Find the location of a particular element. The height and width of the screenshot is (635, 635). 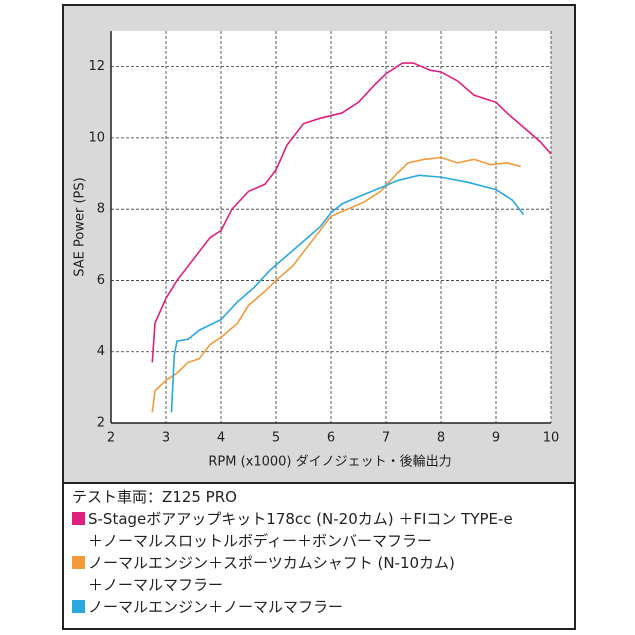

x-tick-label: 7 is located at coordinates (386, 438).